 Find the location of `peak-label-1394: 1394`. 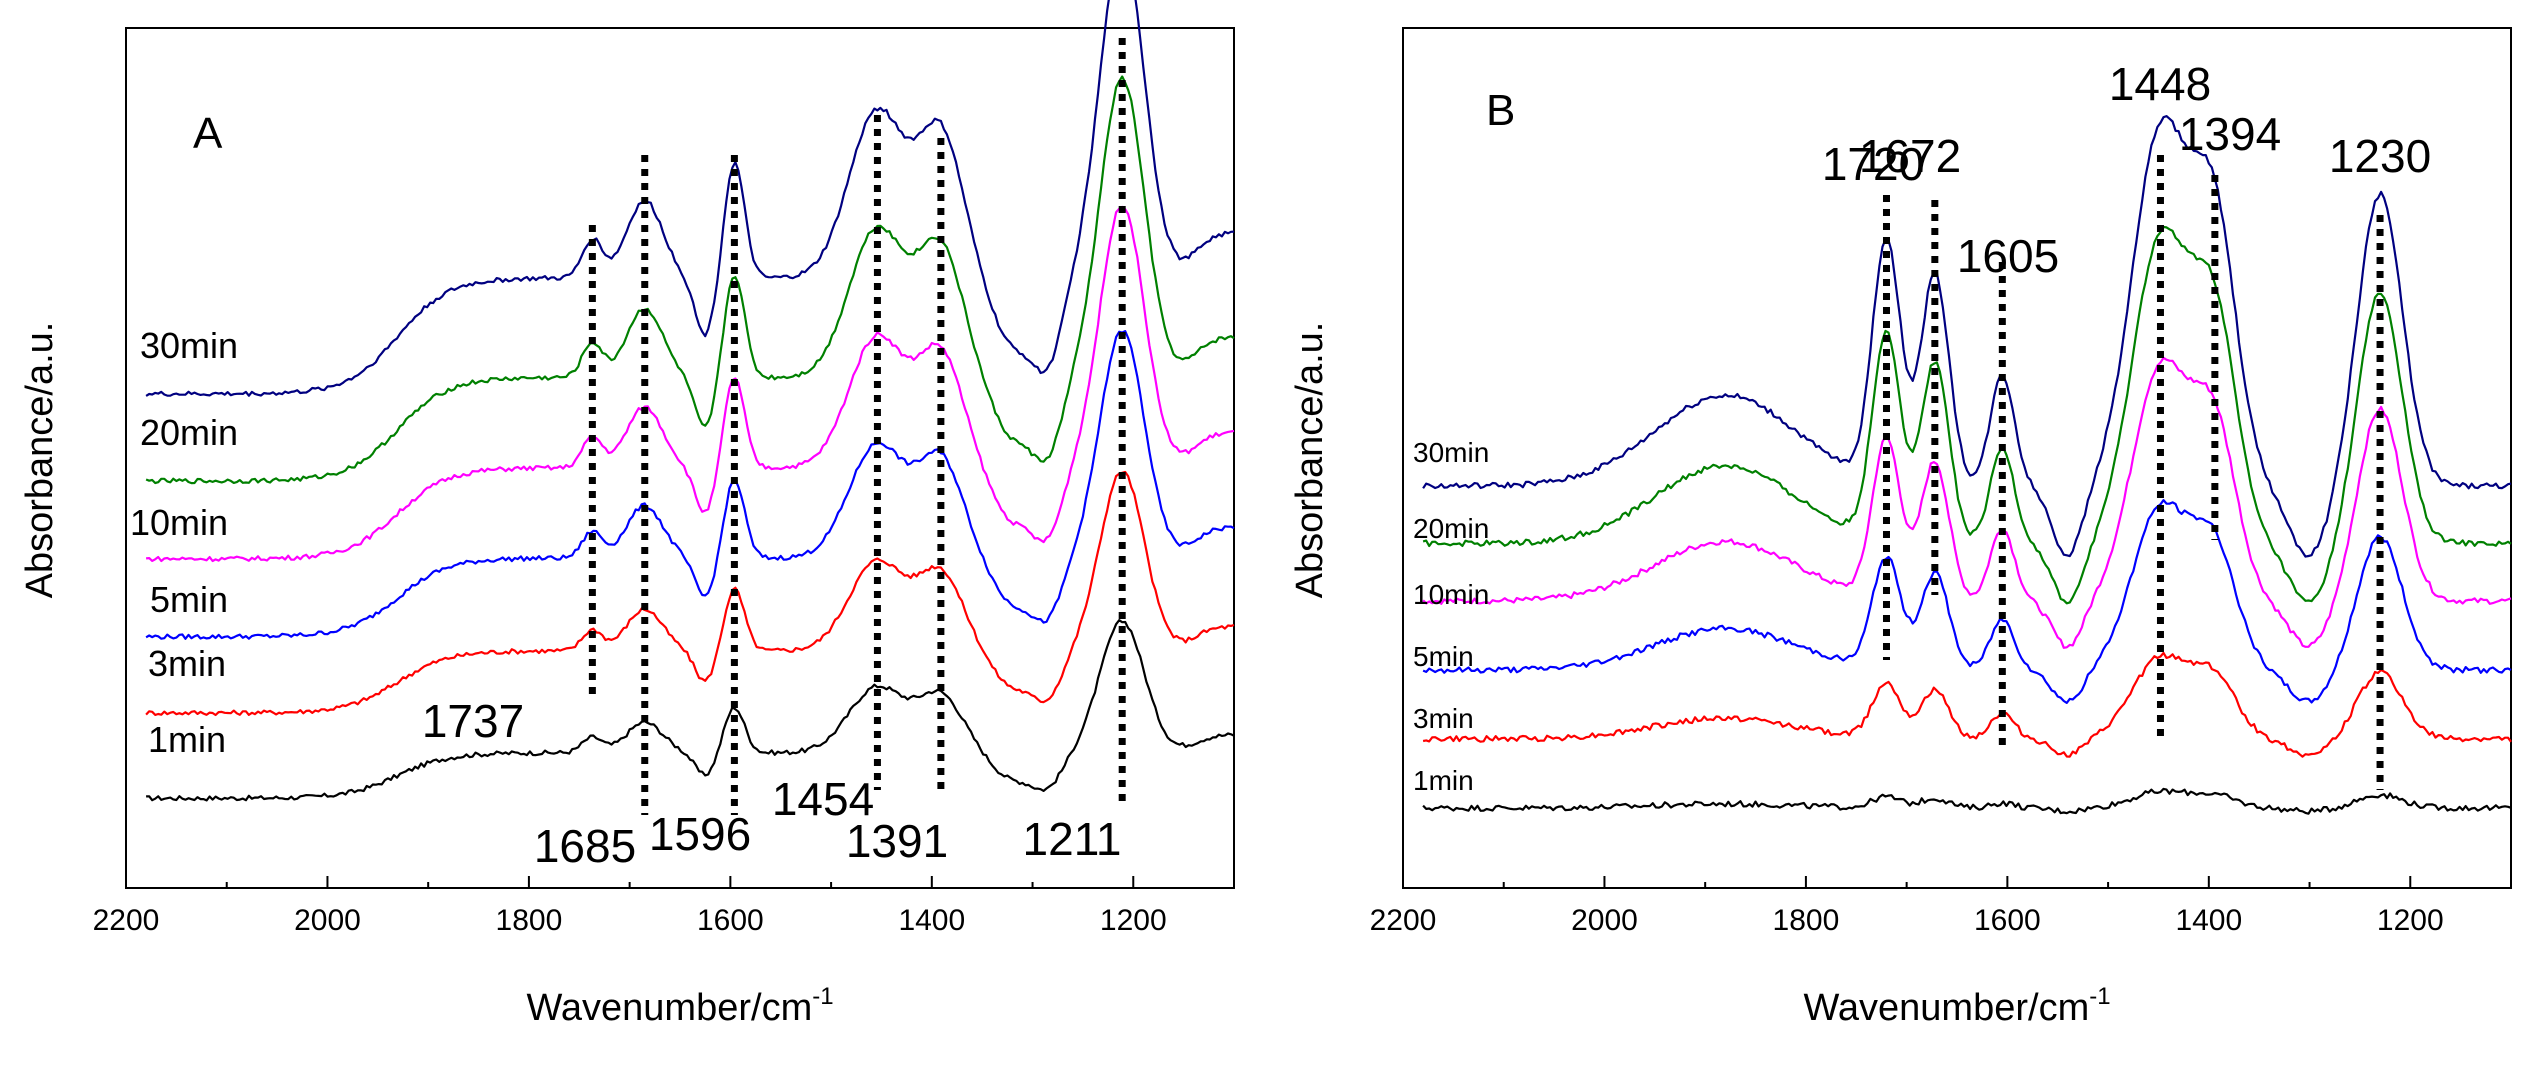

peak-label-1394: 1394 is located at coordinates (2230, 134).